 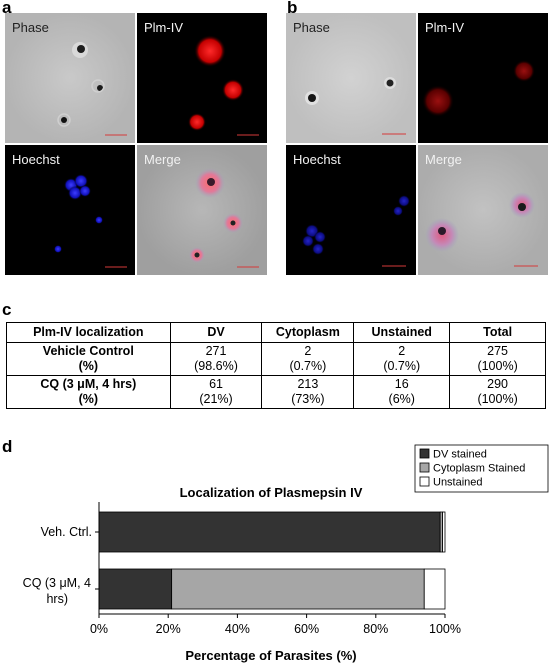 I want to click on cell-percent: (73%), so click(x=308, y=399).